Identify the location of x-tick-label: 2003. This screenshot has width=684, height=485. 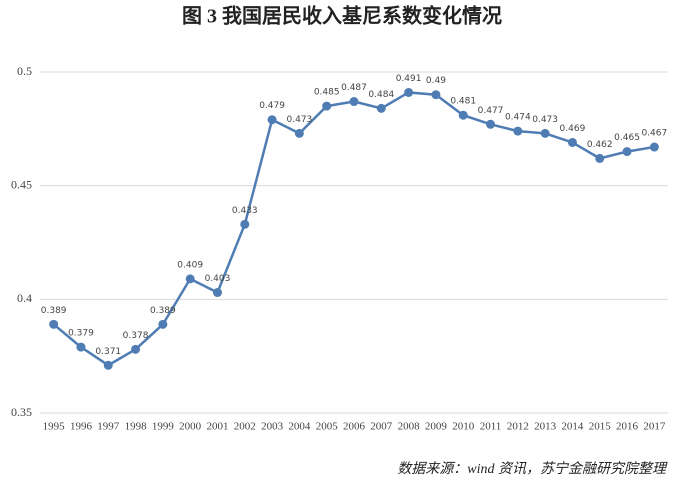
(272, 427).